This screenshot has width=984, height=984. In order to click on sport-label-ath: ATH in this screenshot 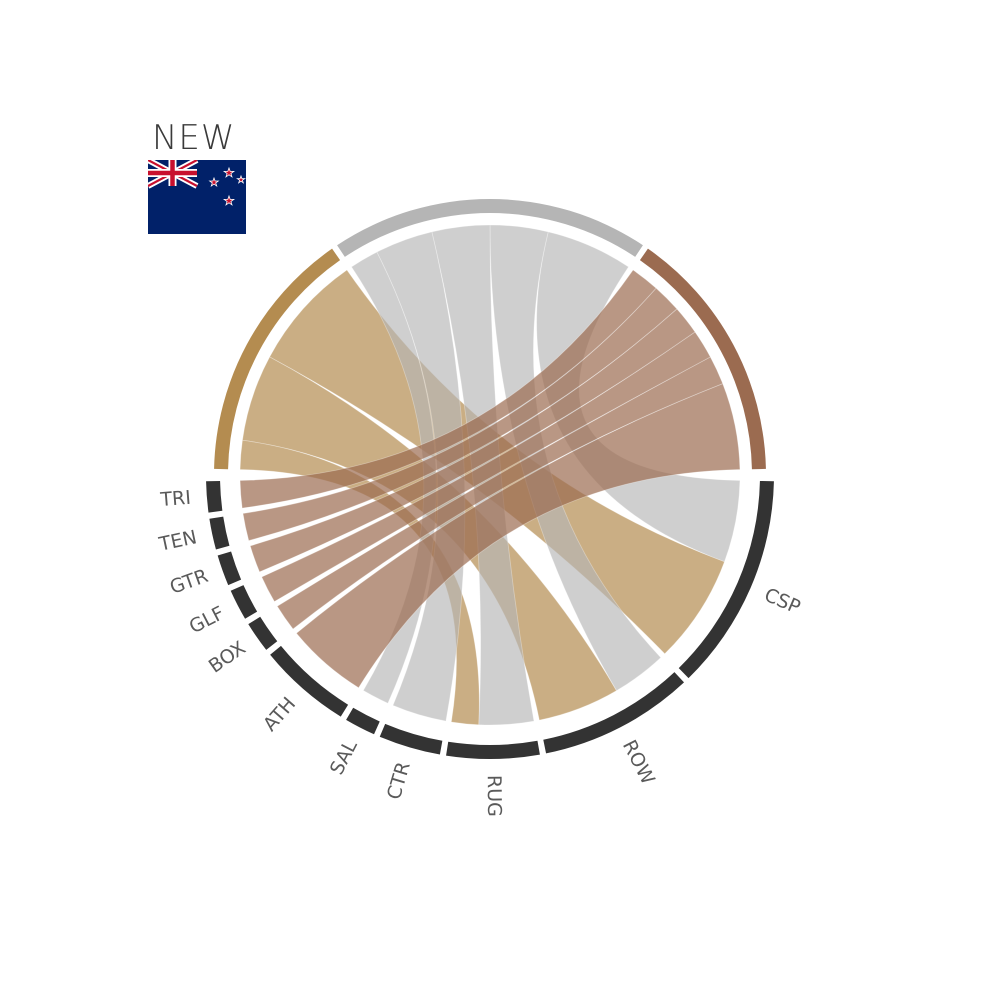, I will do `click(279, 714)`.